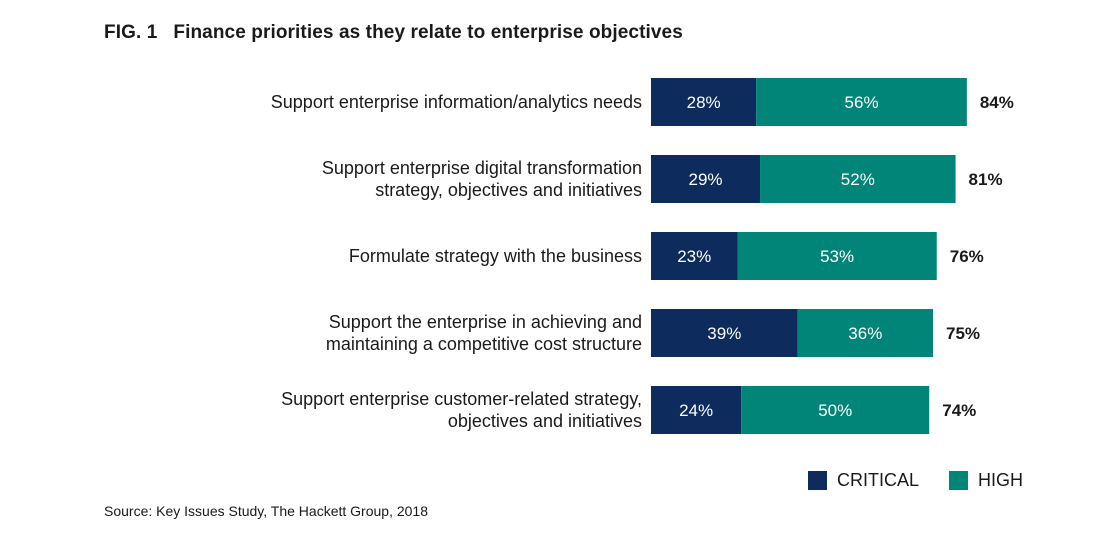 The height and width of the screenshot is (556, 1120). What do you see at coordinates (485, 322) in the screenshot?
I see `category-label-line: Support the enterprise in achieving and` at bounding box center [485, 322].